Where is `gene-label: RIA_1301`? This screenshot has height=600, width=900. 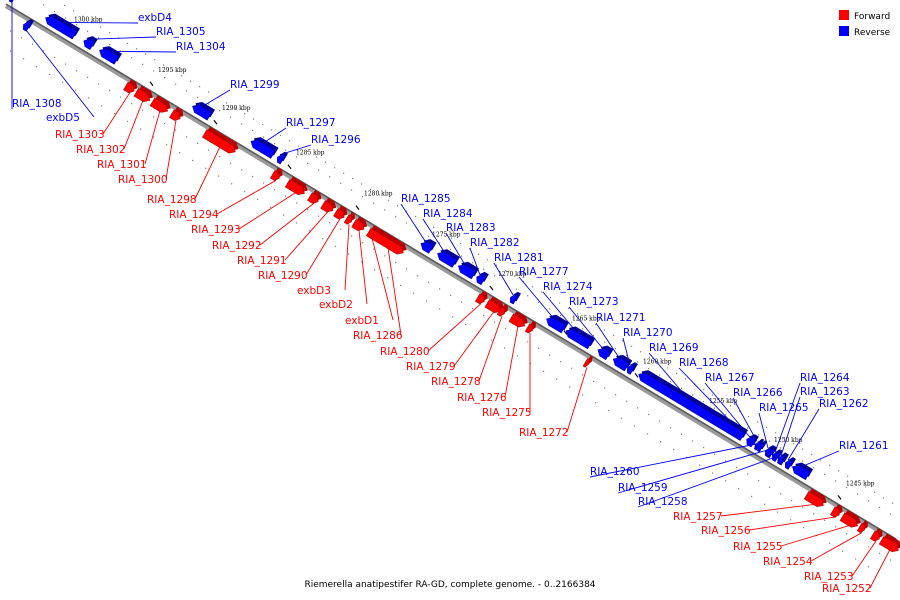
gene-label: RIA_1301 is located at coordinates (122, 165).